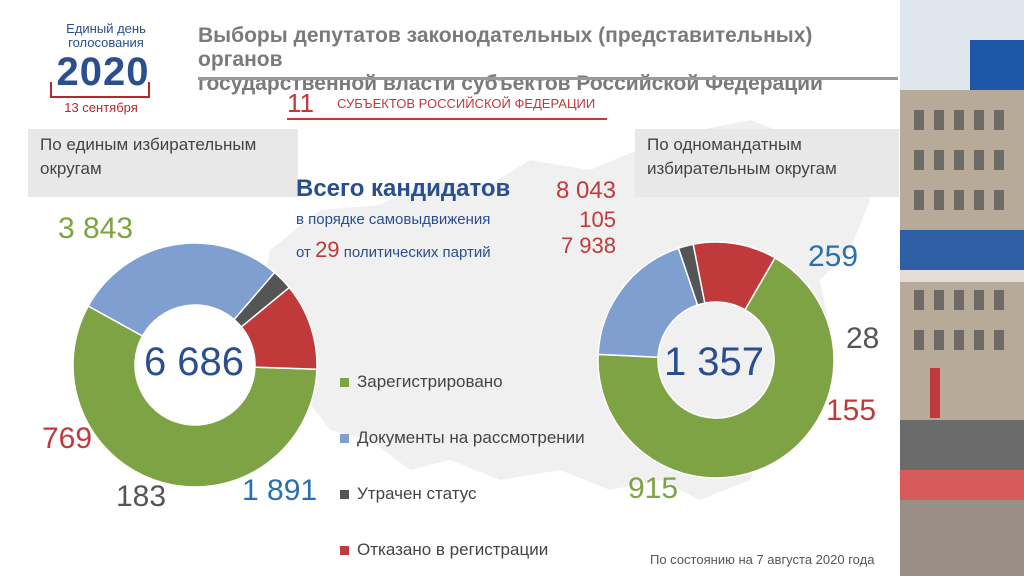 The width and height of the screenshot is (1024, 576). I want to click on party-lists-slice-pending, so click(181, 290).